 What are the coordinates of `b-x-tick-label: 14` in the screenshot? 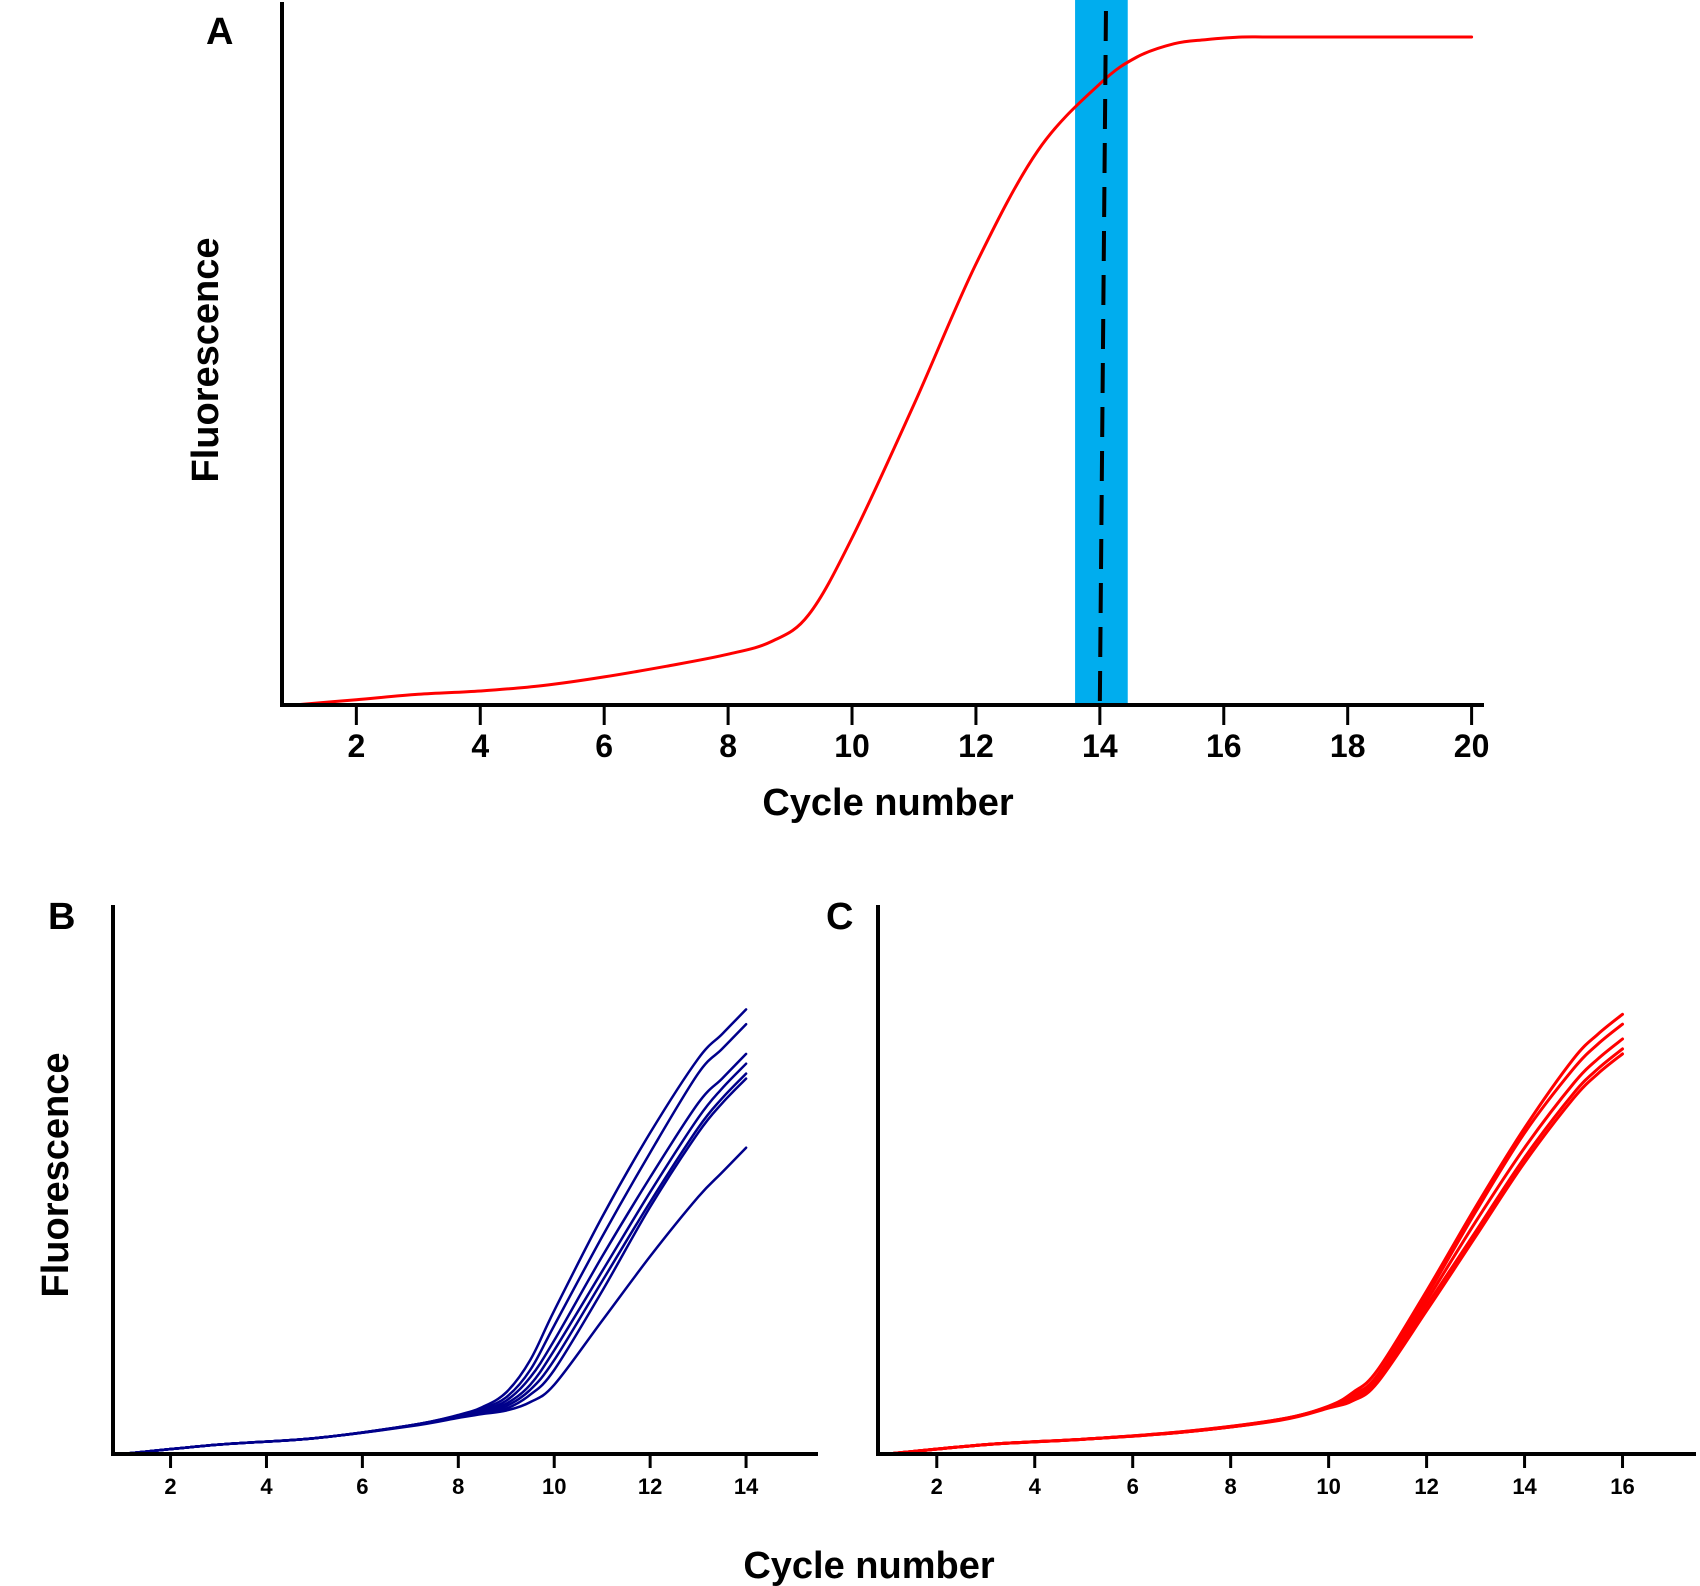 It's located at (746, 1486).